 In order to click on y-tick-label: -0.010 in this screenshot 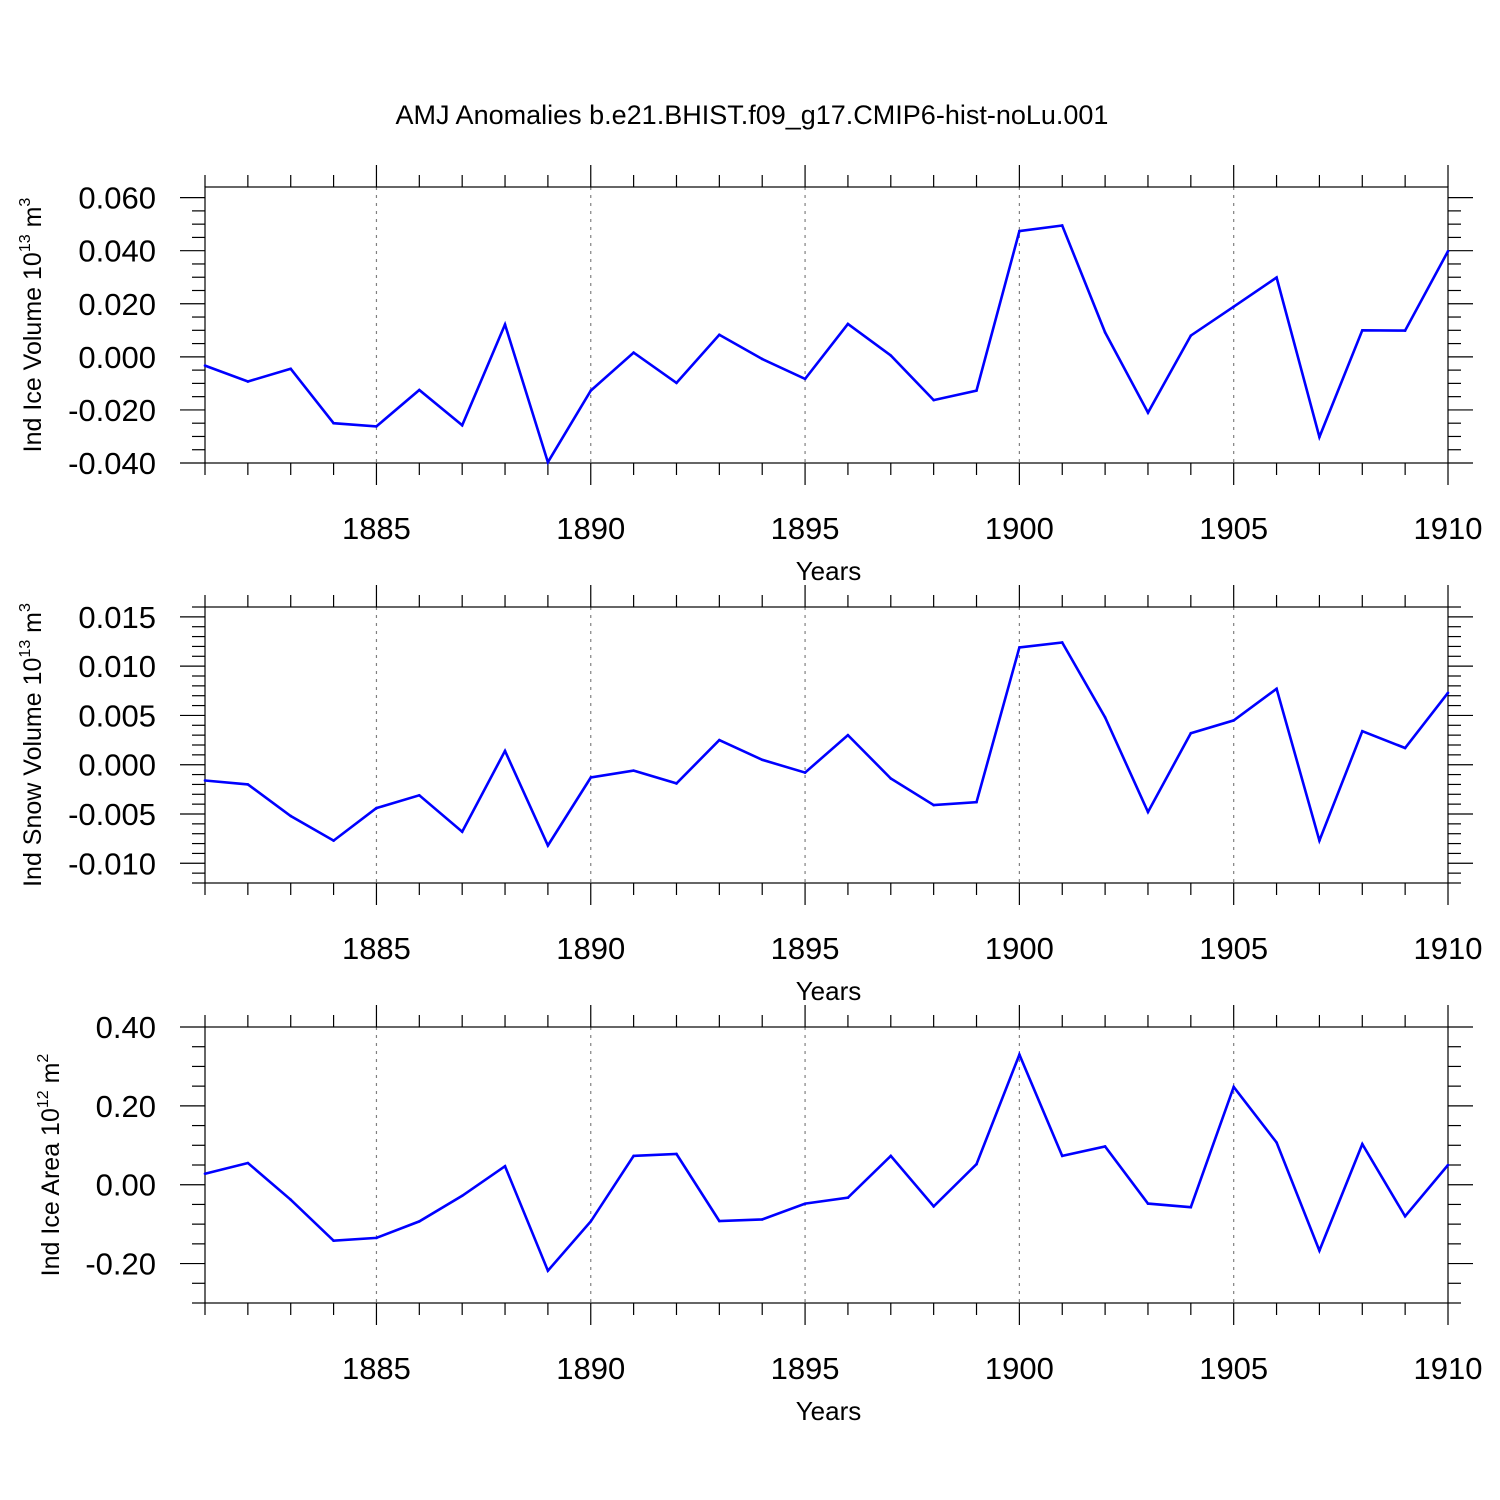, I will do `click(112, 863)`.